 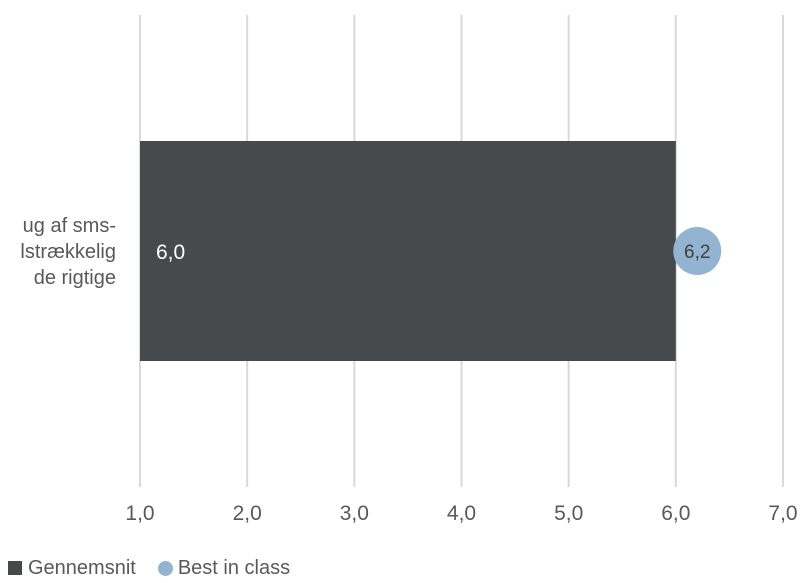 I want to click on legend-label-gennemsnit: Gennemsnit, so click(x=82, y=568).